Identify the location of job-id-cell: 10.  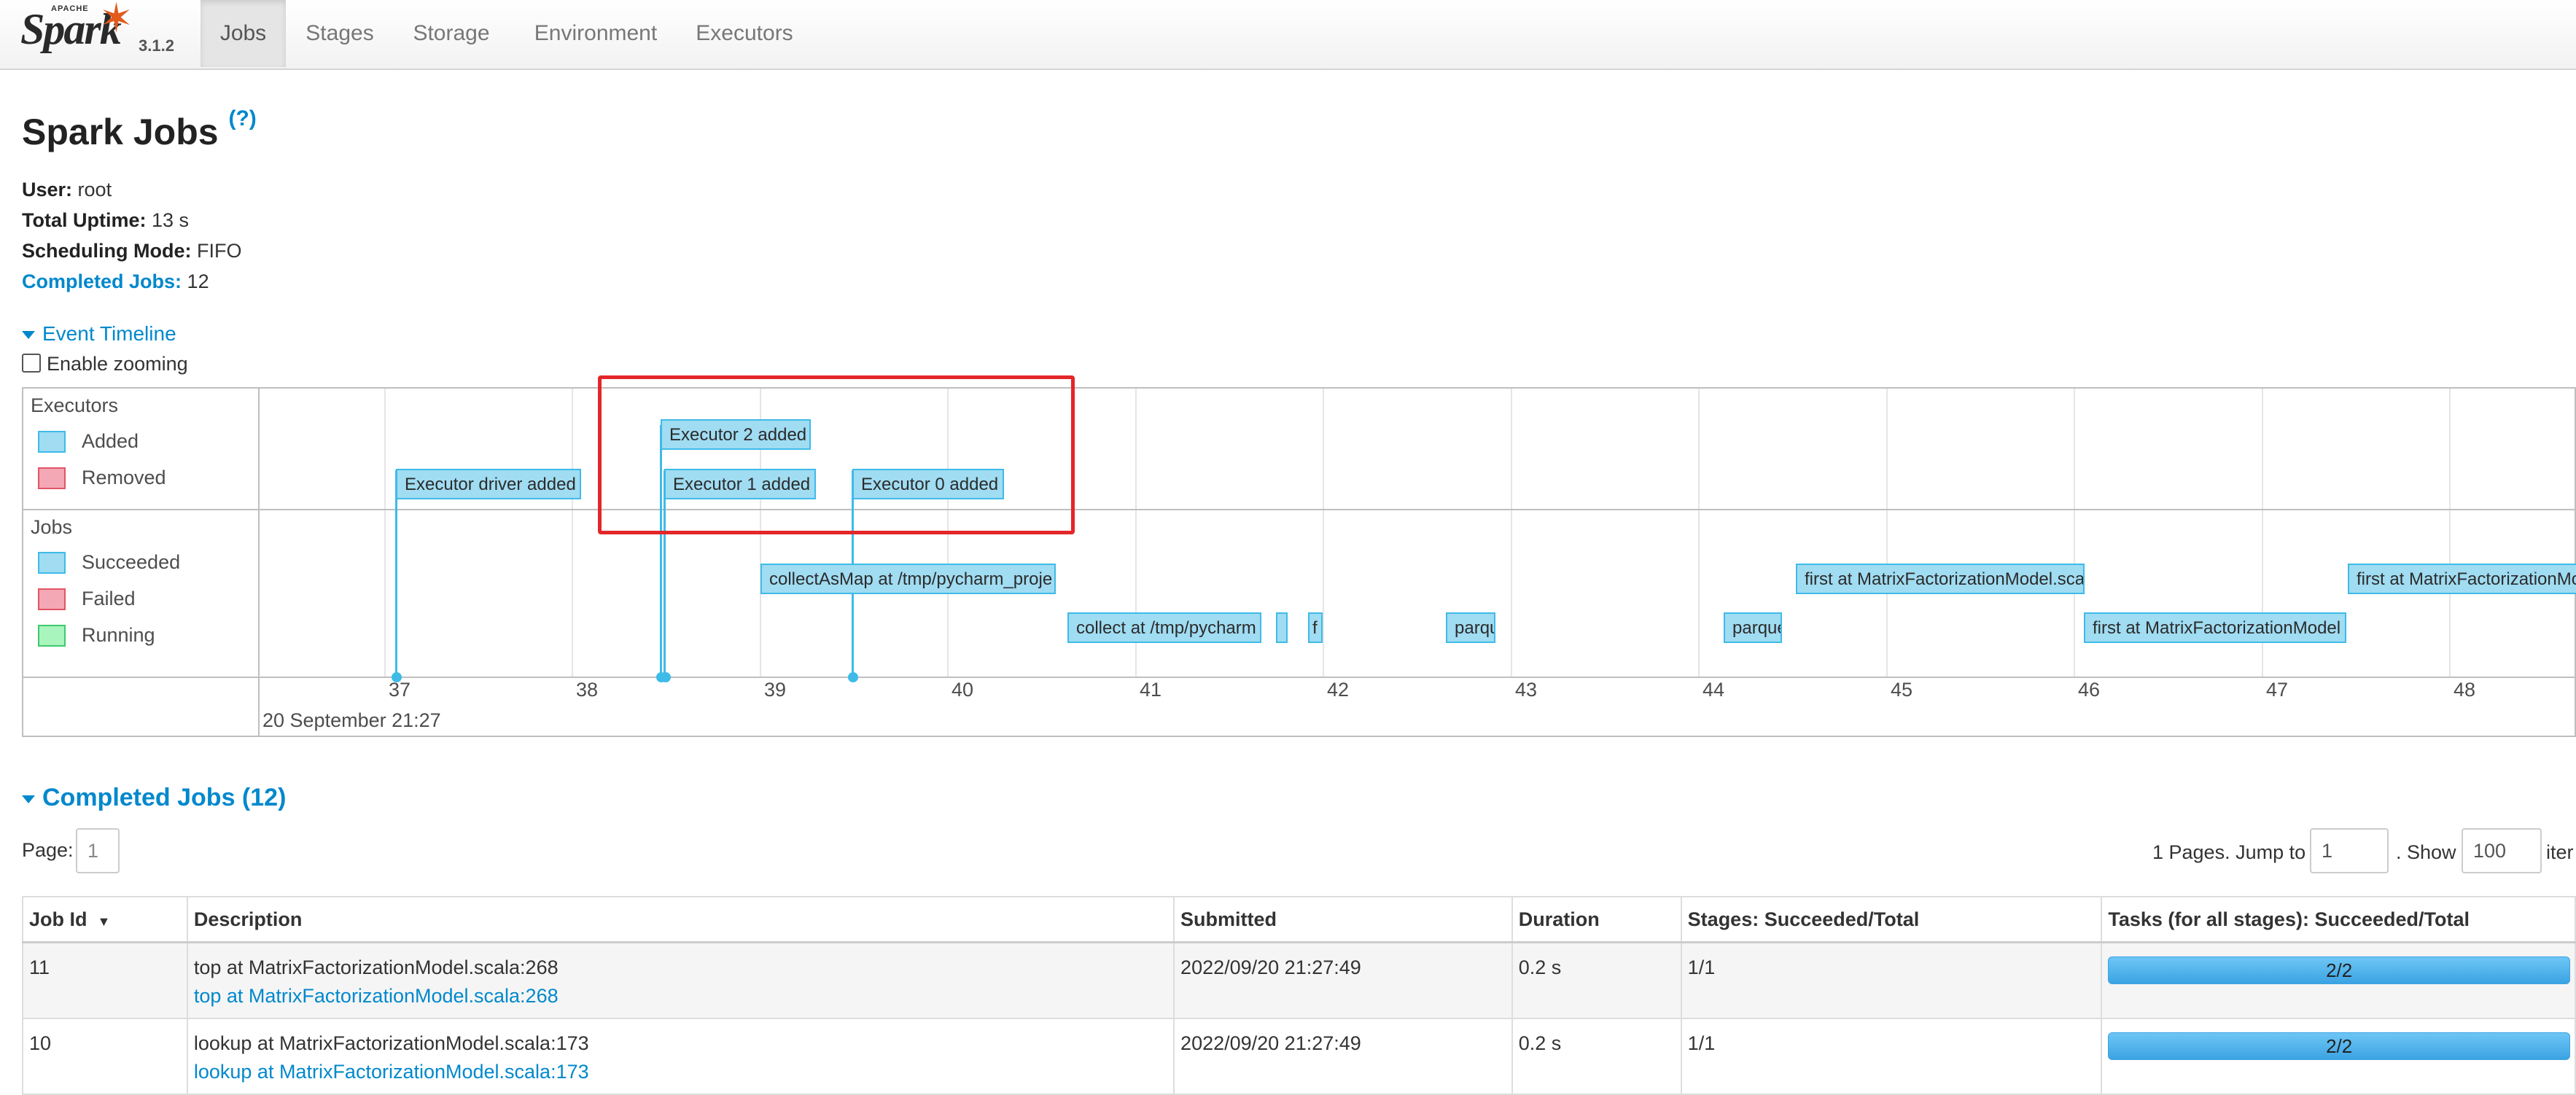
(105, 1056).